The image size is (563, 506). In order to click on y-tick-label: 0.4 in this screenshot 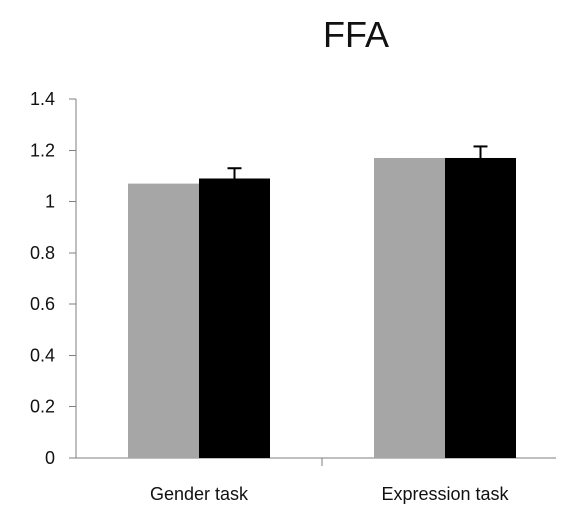, I will do `click(42, 355)`.